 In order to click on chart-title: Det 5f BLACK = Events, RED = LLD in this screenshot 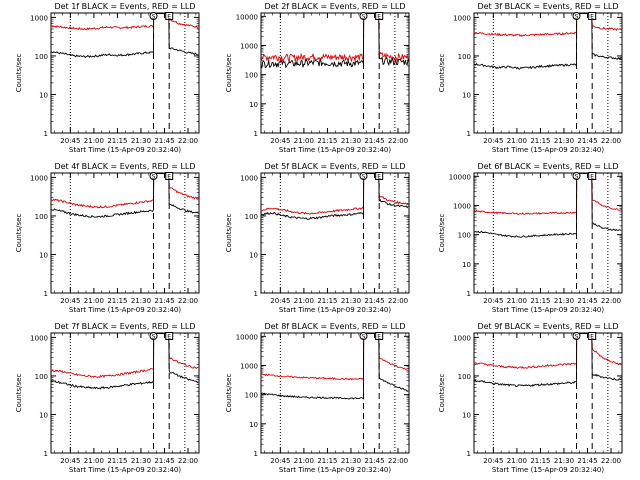, I will do `click(334, 166)`.